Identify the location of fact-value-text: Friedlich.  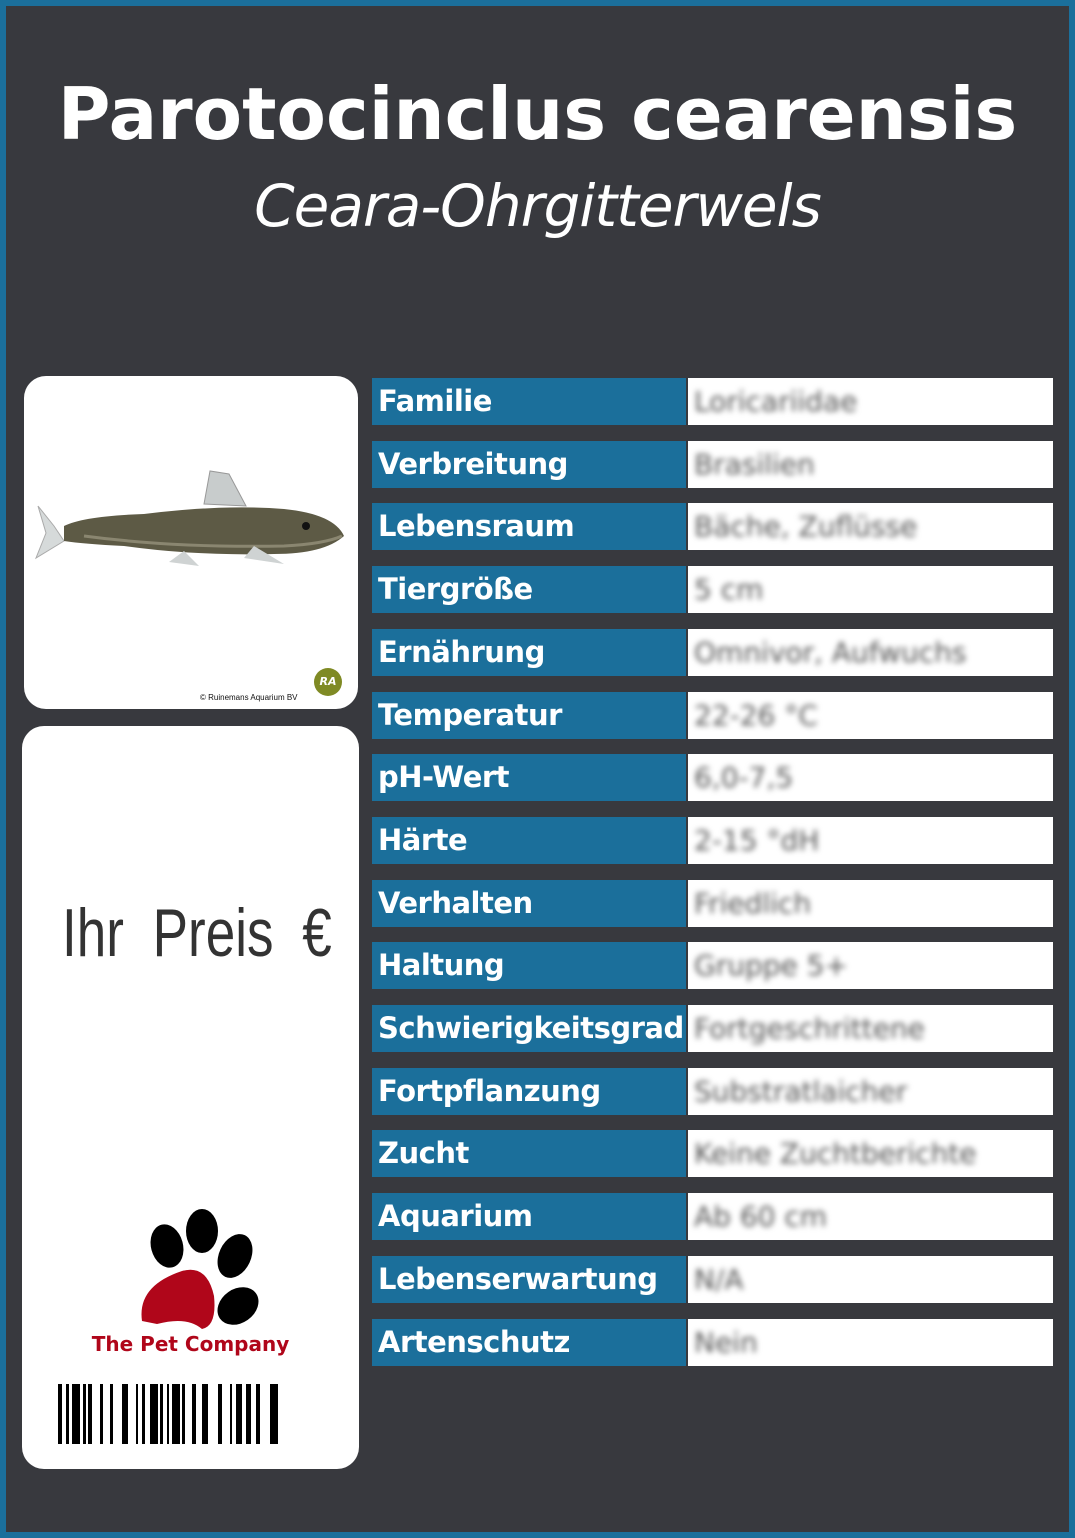
(753, 903).